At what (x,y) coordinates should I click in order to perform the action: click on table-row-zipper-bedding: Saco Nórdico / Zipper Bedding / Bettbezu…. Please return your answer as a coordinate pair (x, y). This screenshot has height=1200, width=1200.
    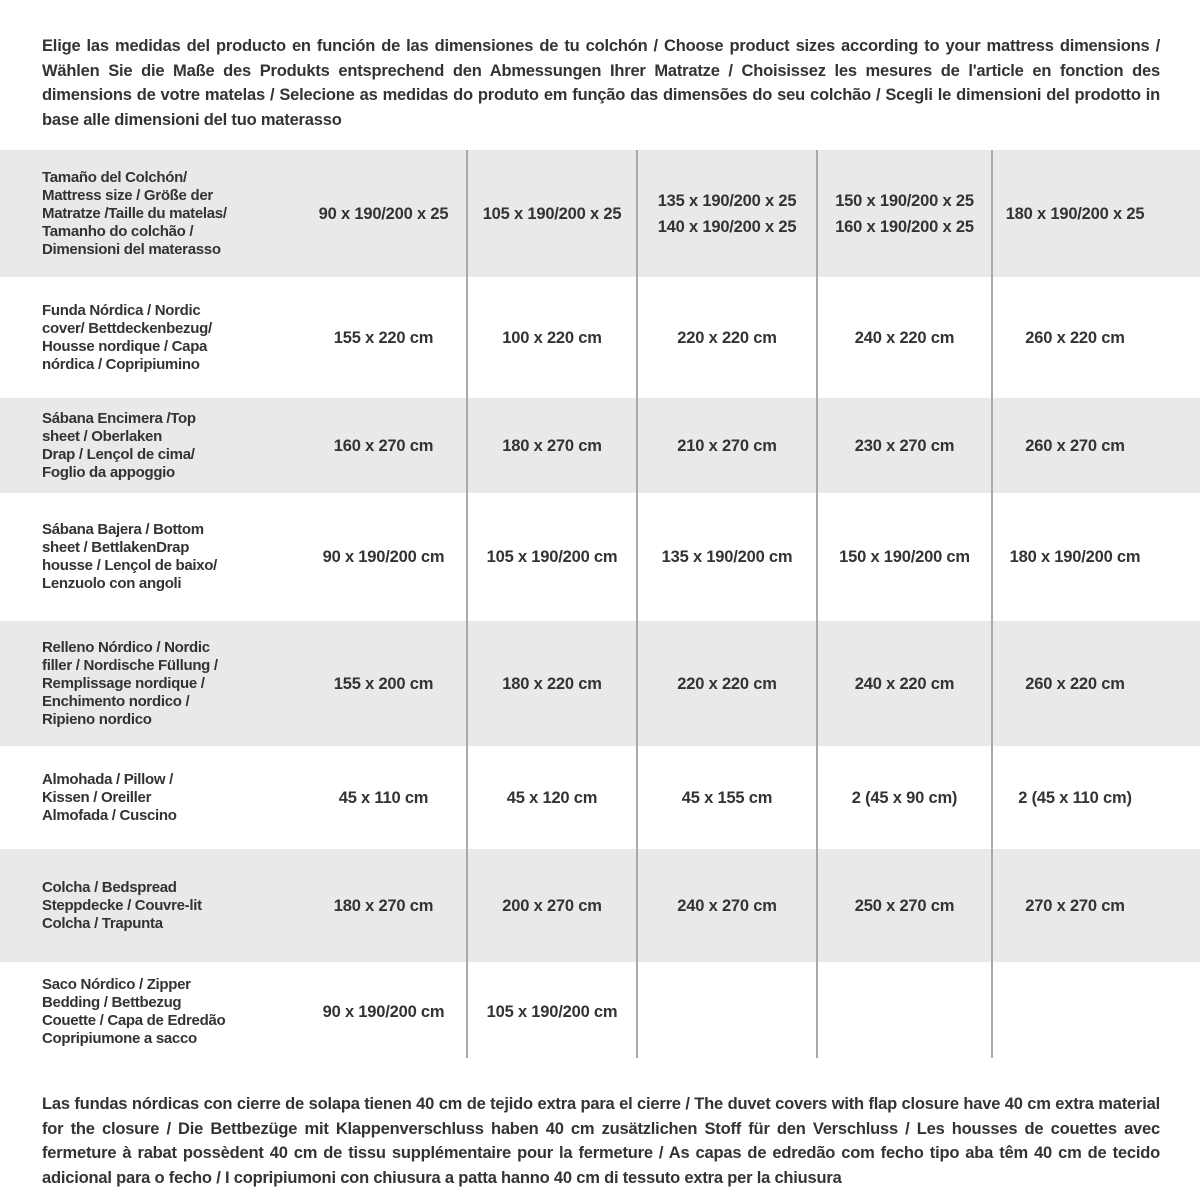
    Looking at the image, I should click on (600, 1012).